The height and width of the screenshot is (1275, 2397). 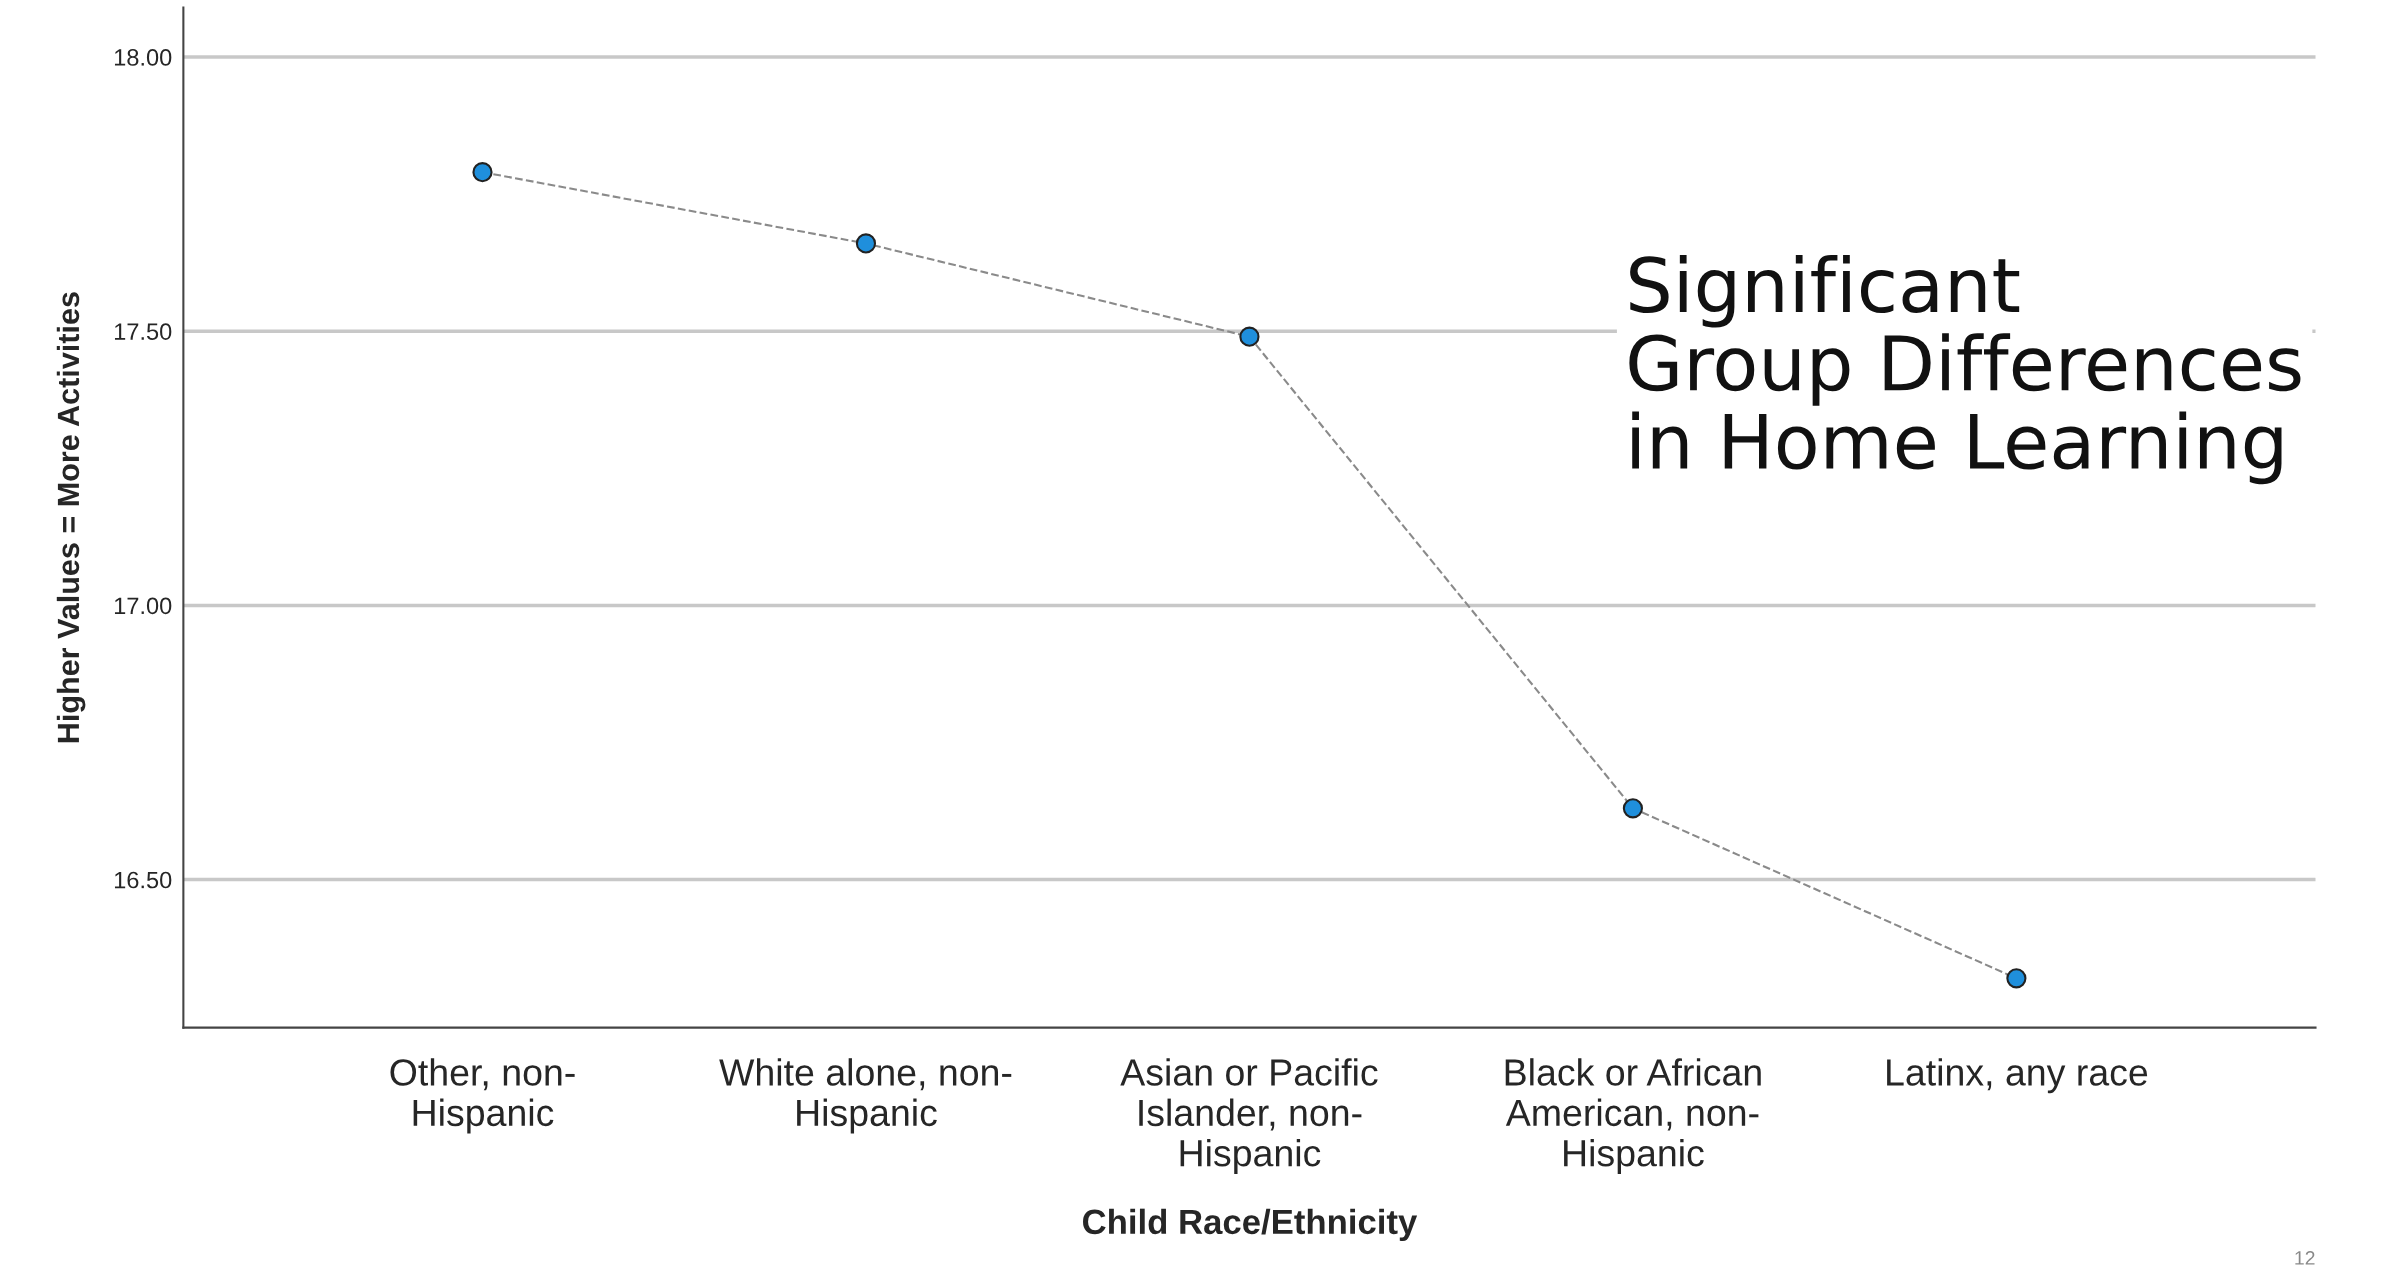 What do you see at coordinates (865, 1096) in the screenshot?
I see `x-tick-label: White alone, non- Hispanic` at bounding box center [865, 1096].